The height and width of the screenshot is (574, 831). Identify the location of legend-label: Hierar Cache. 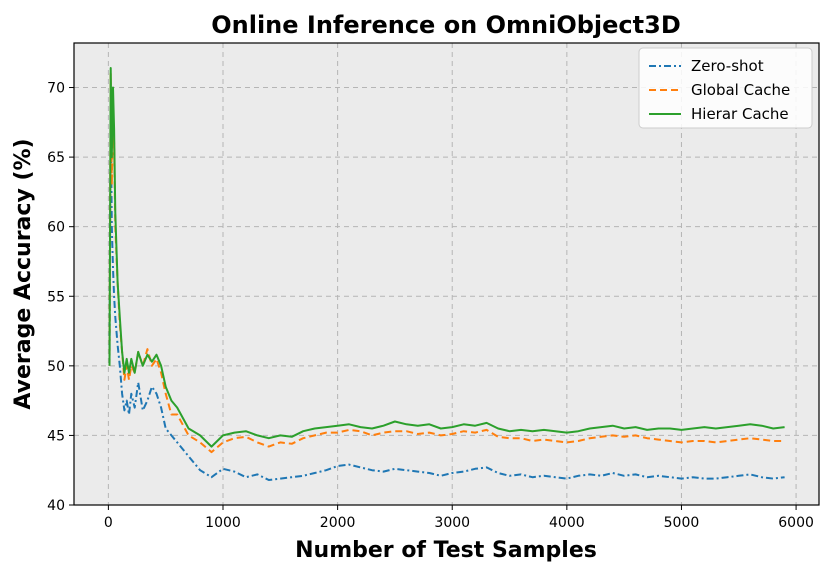
(740, 114).